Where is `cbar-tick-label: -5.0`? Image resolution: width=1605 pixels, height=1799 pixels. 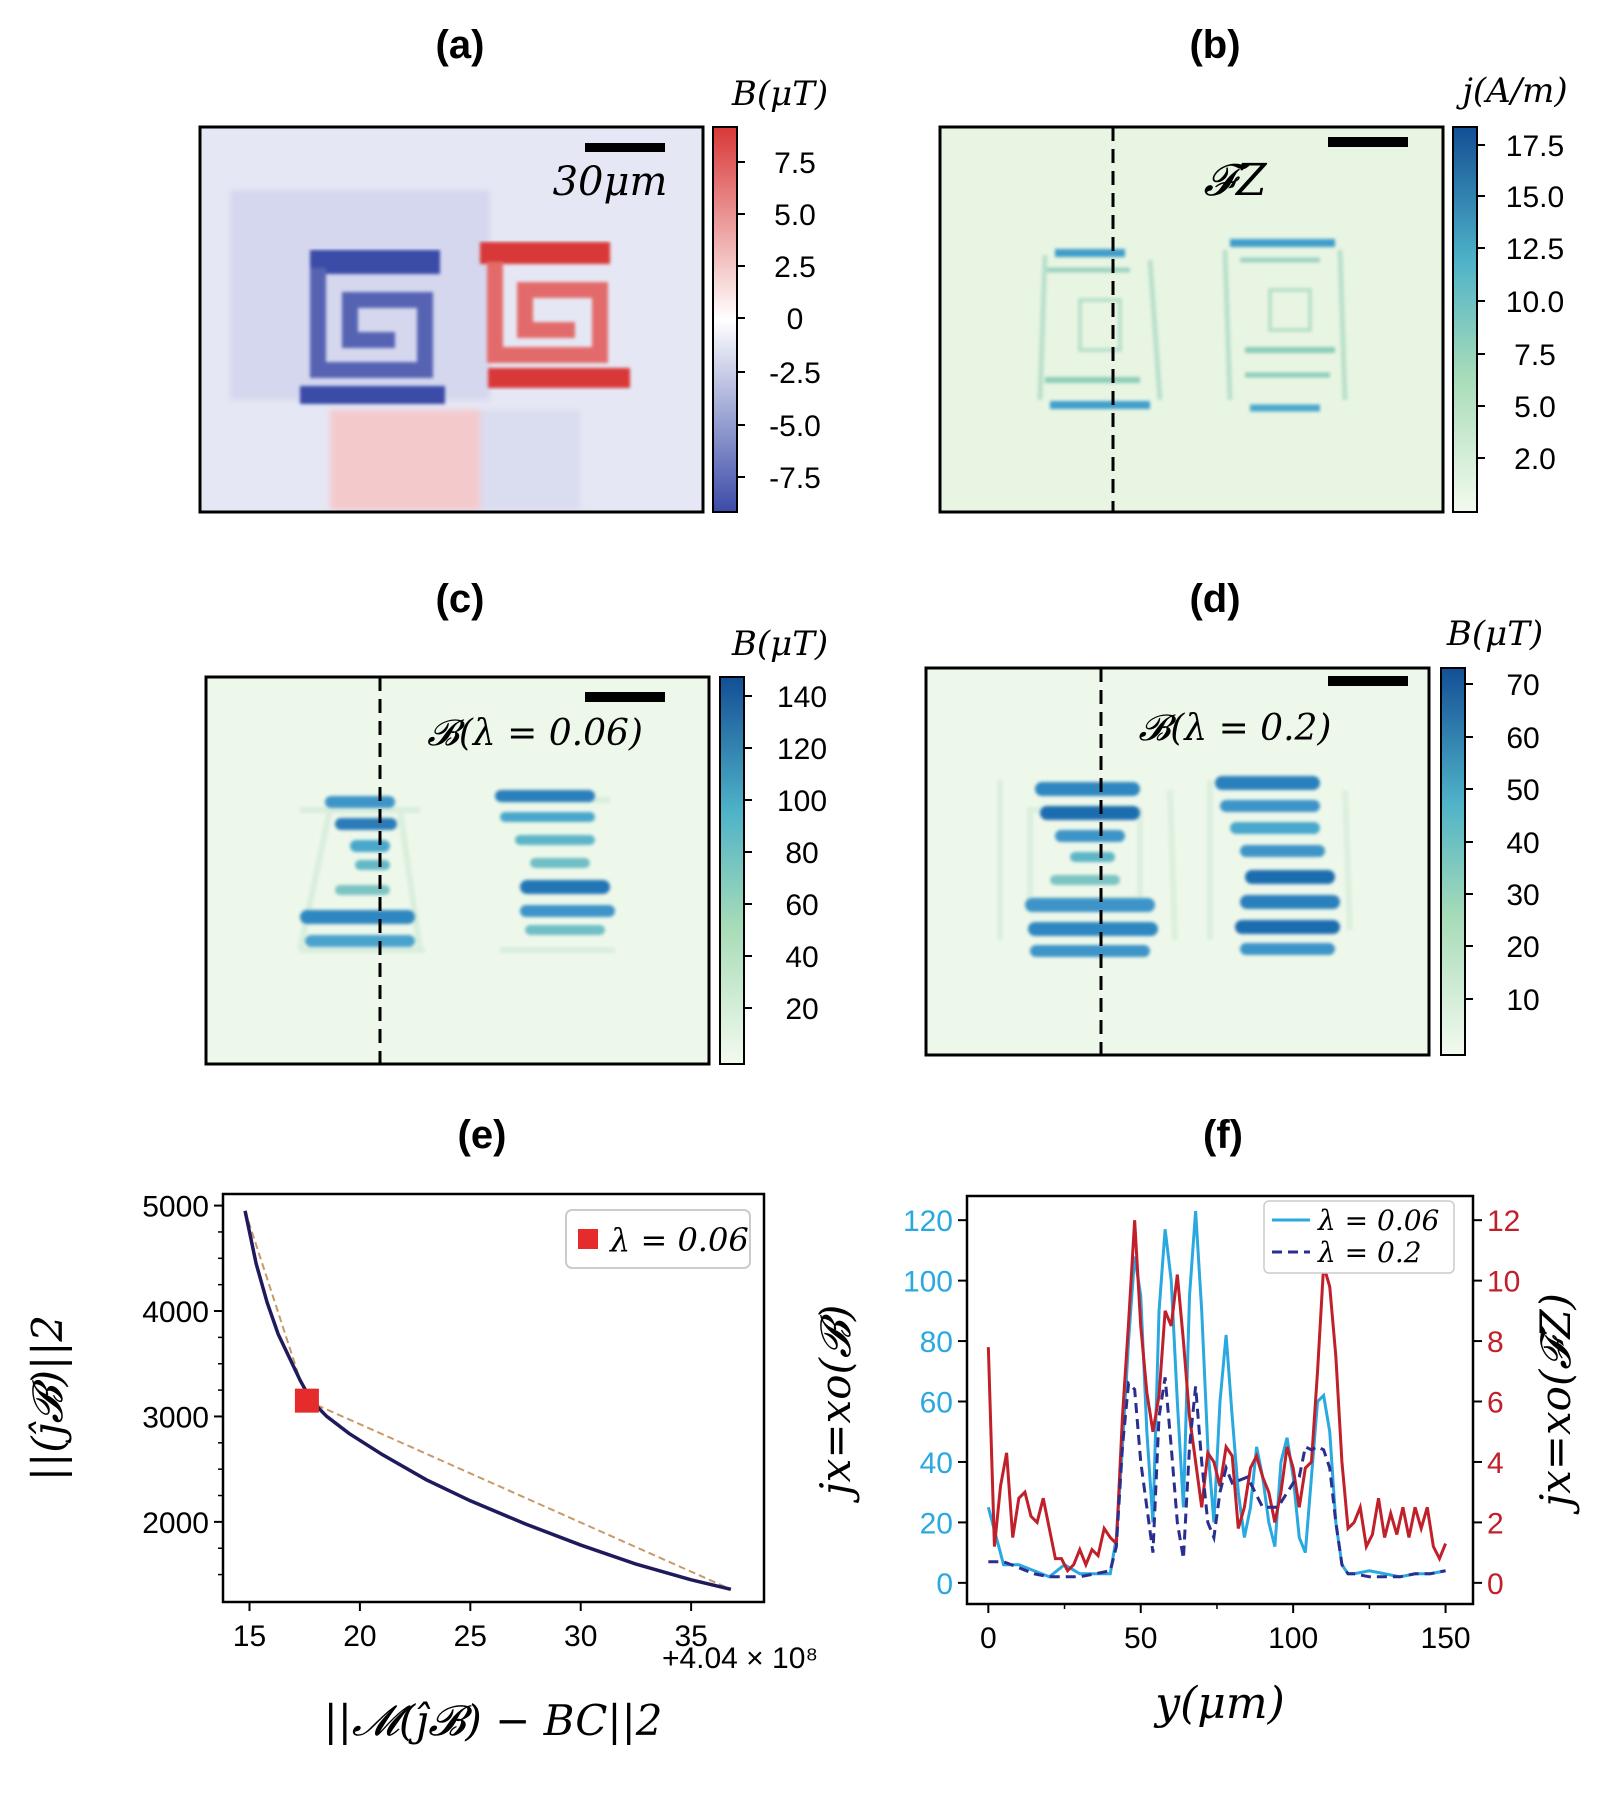
cbar-tick-label: -5.0 is located at coordinates (795, 426).